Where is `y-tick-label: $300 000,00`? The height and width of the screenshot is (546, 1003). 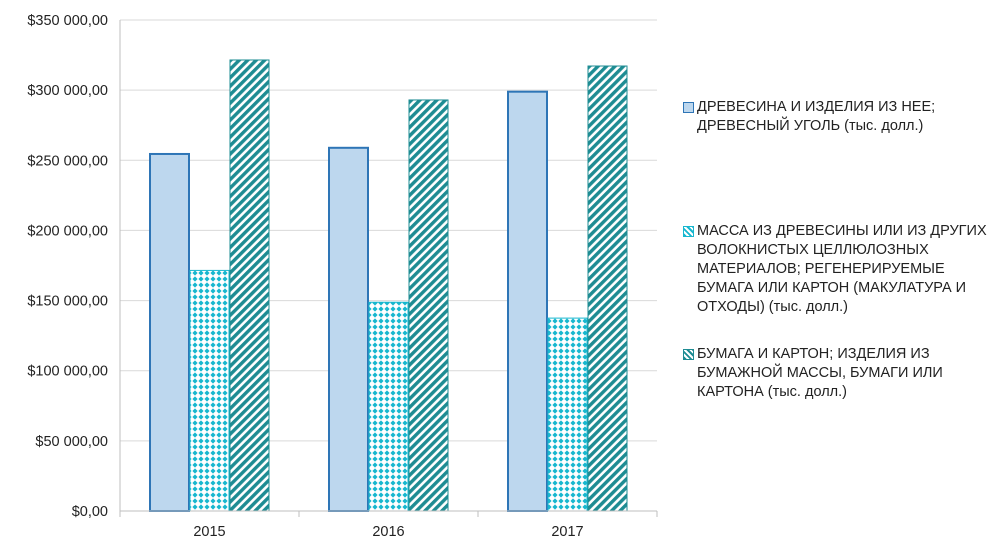
y-tick-label: $300 000,00 is located at coordinates (67, 91).